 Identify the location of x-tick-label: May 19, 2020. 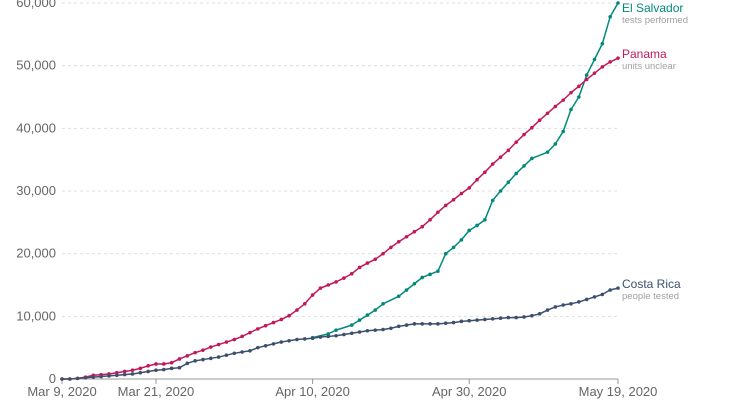
(618, 391).